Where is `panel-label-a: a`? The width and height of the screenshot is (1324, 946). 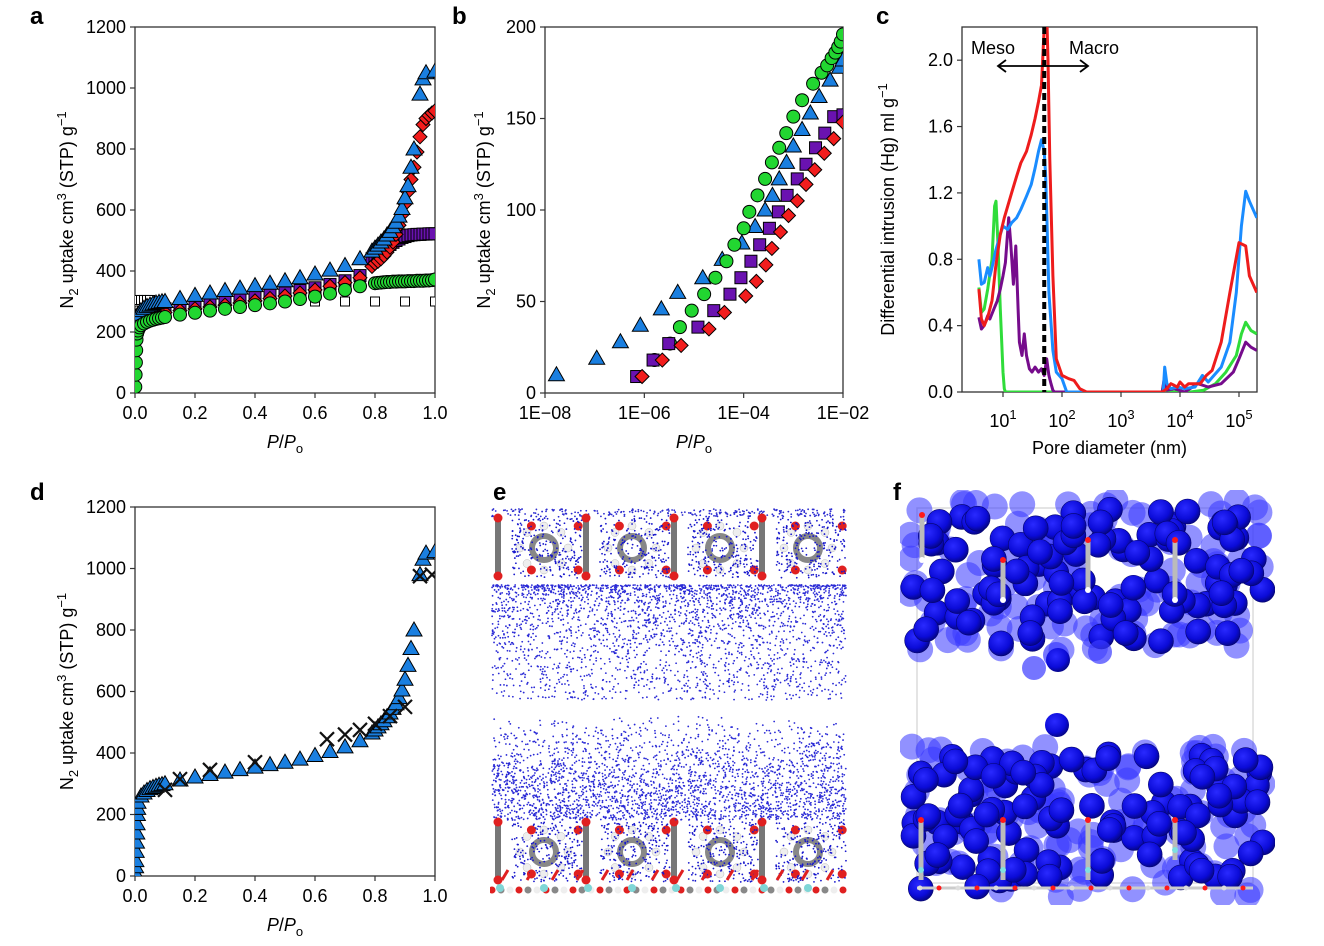 panel-label-a: a is located at coordinates (37, 16).